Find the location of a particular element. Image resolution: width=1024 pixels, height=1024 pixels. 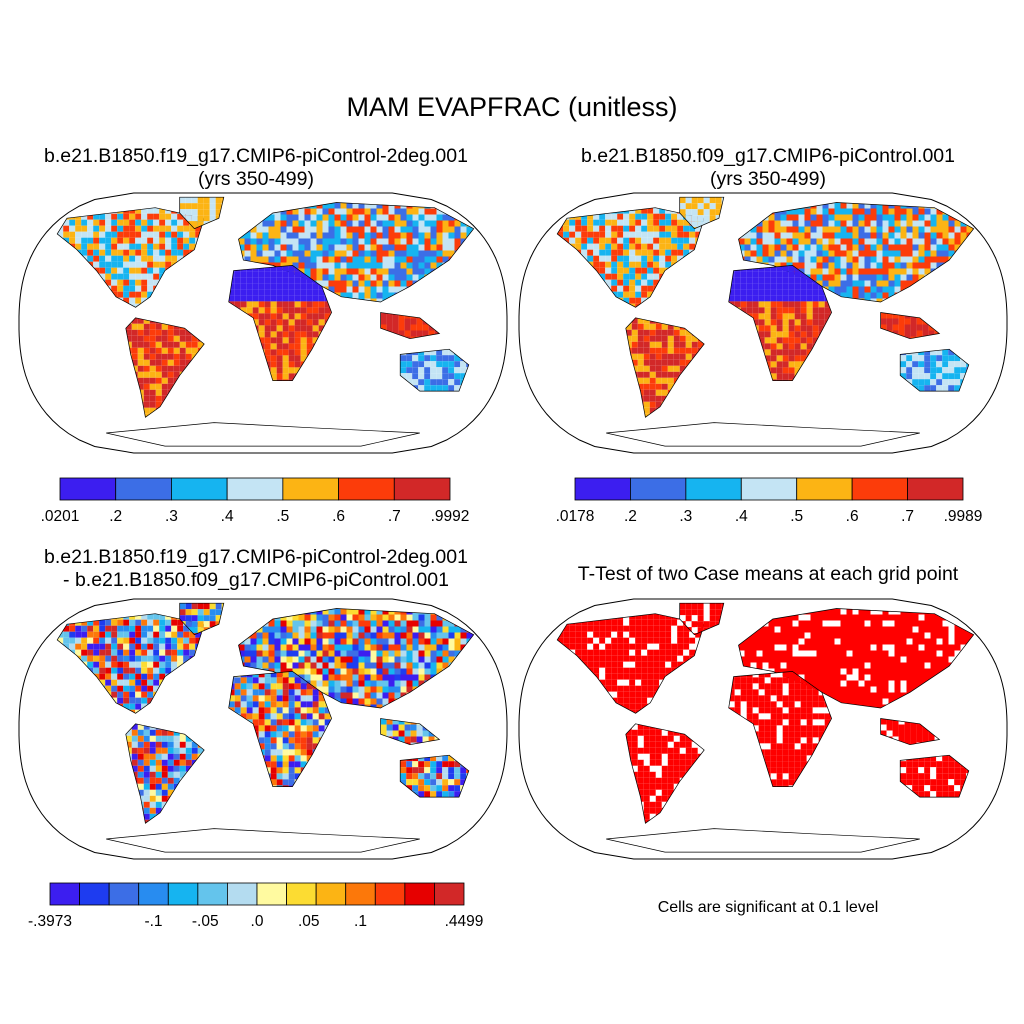

colorbar-case1: .0201 .2 .3 .4 .5 .6 .7 .9992 is located at coordinates (255, 501).